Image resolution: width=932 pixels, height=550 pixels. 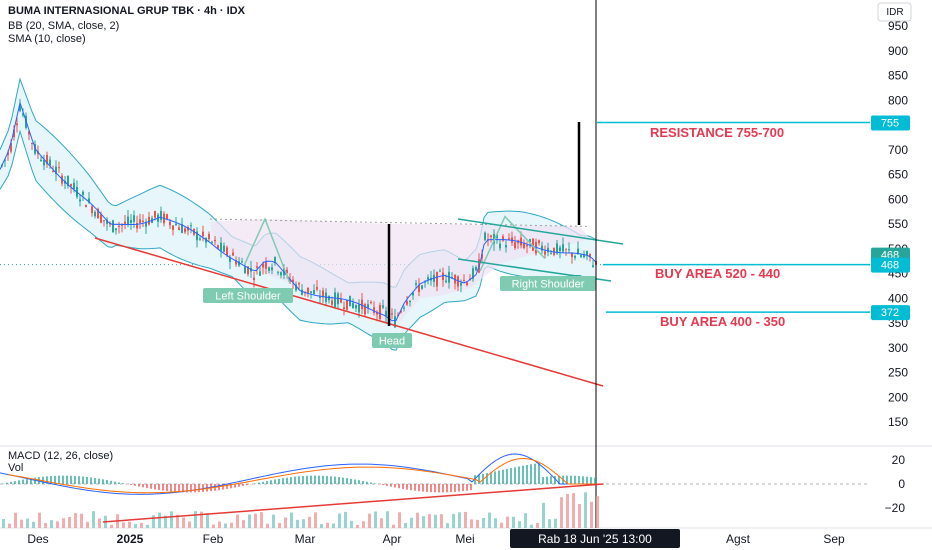 What do you see at coordinates (61, 456) in the screenshot?
I see `macd-indicator-label: MACD (12, 26, close)` at bounding box center [61, 456].